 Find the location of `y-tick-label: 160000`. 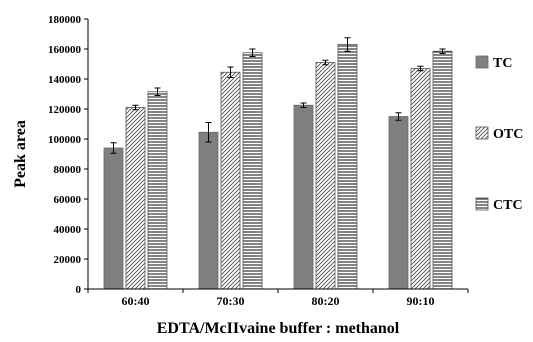

y-tick-label: 160000 is located at coordinates (65, 50).